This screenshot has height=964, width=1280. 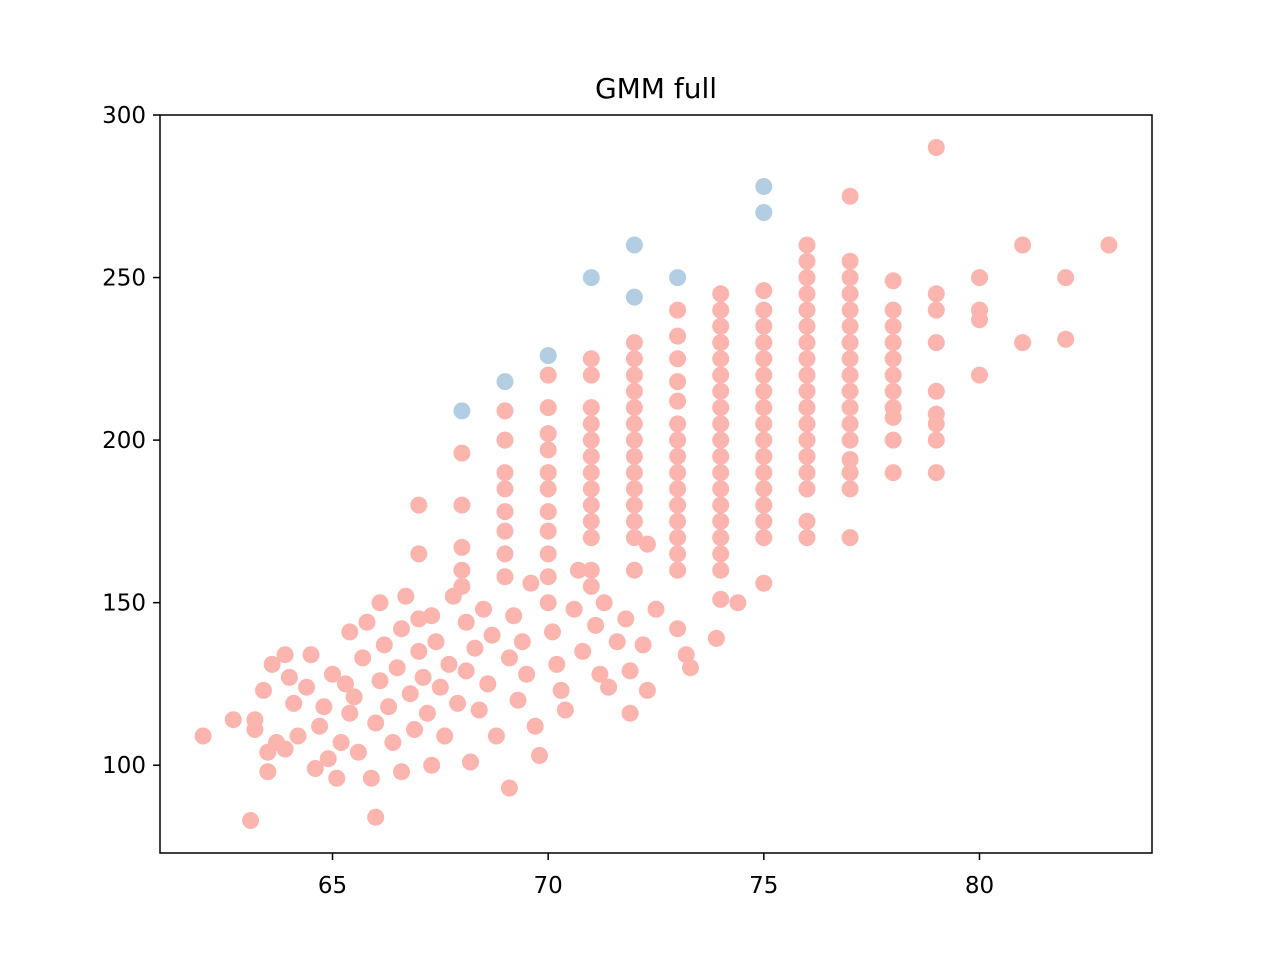 I want to click on x-tick-label: 75, so click(x=763, y=886).